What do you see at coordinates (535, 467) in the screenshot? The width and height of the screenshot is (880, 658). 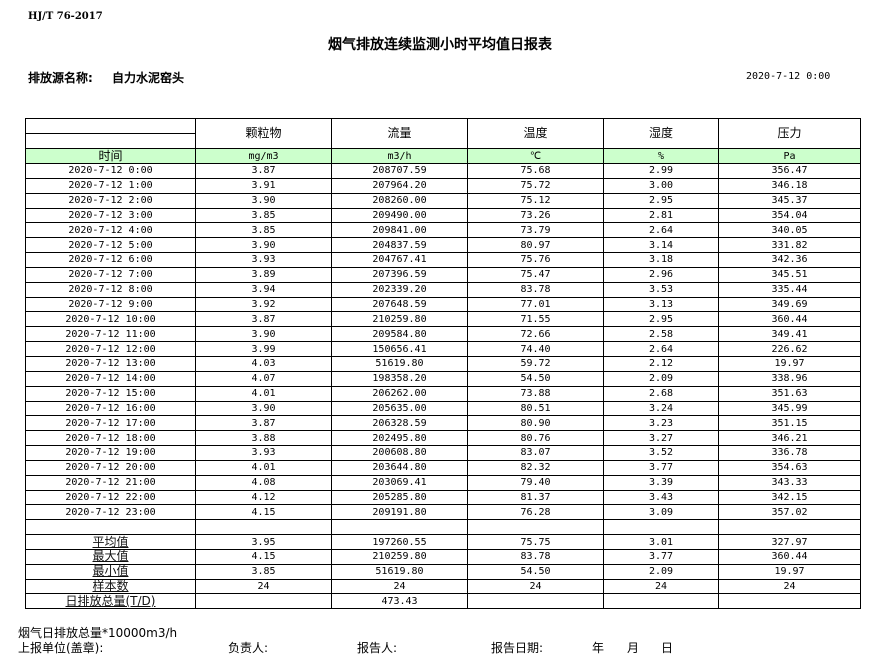 I see `value-cell: 82.32` at bounding box center [535, 467].